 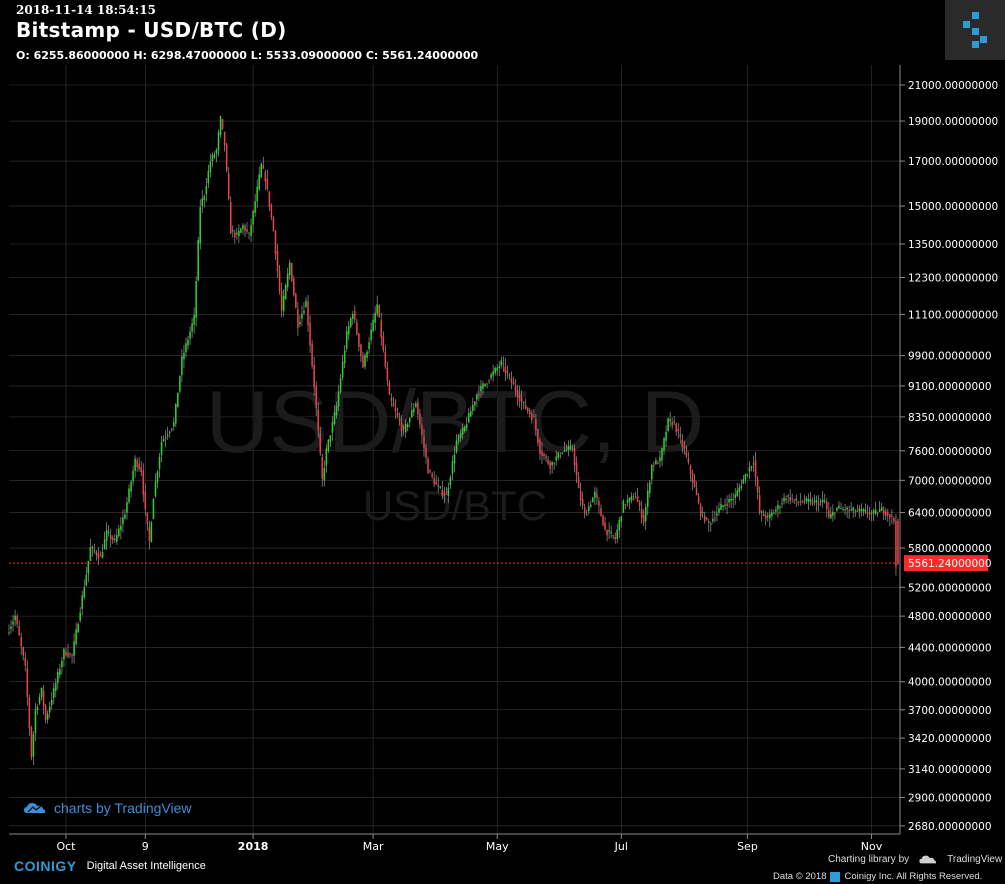 What do you see at coordinates (950, 387) in the screenshot?
I see `ytick-label: 9100.00000000` at bounding box center [950, 387].